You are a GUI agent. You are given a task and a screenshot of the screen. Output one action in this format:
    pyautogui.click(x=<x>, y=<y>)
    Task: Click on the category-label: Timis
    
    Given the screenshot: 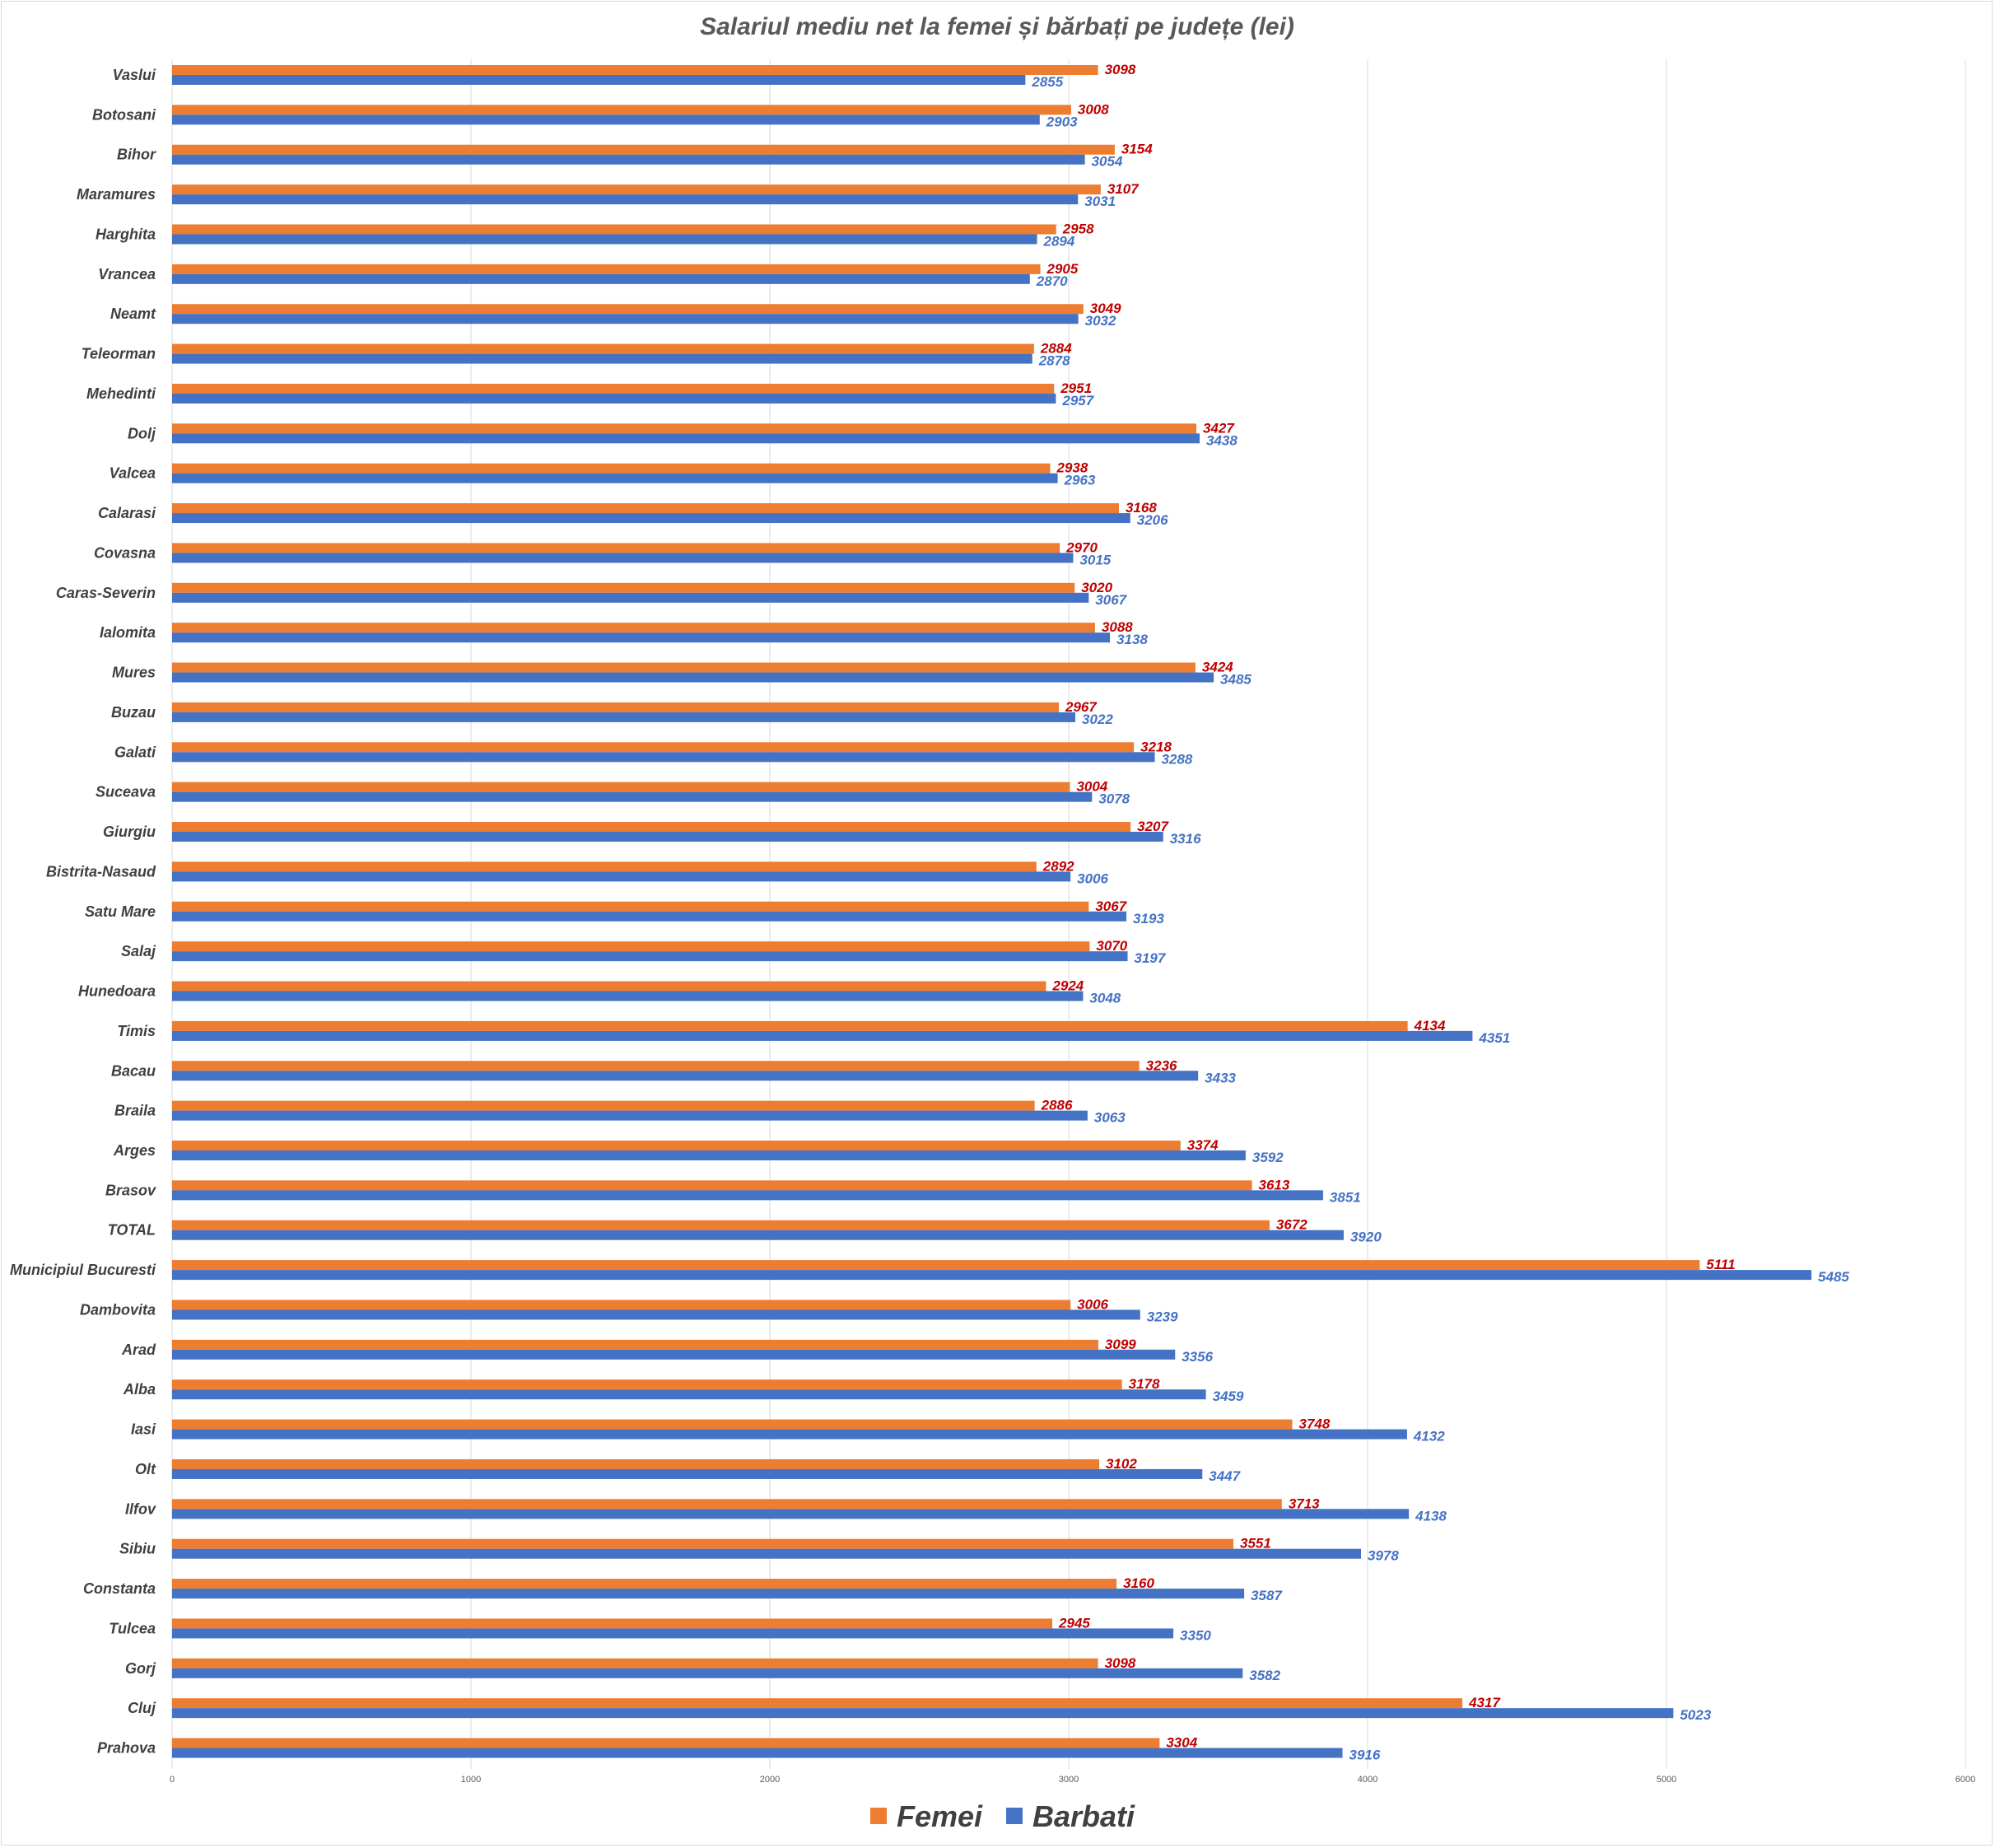 What is the action you would take?
    pyautogui.click(x=137, y=1031)
    